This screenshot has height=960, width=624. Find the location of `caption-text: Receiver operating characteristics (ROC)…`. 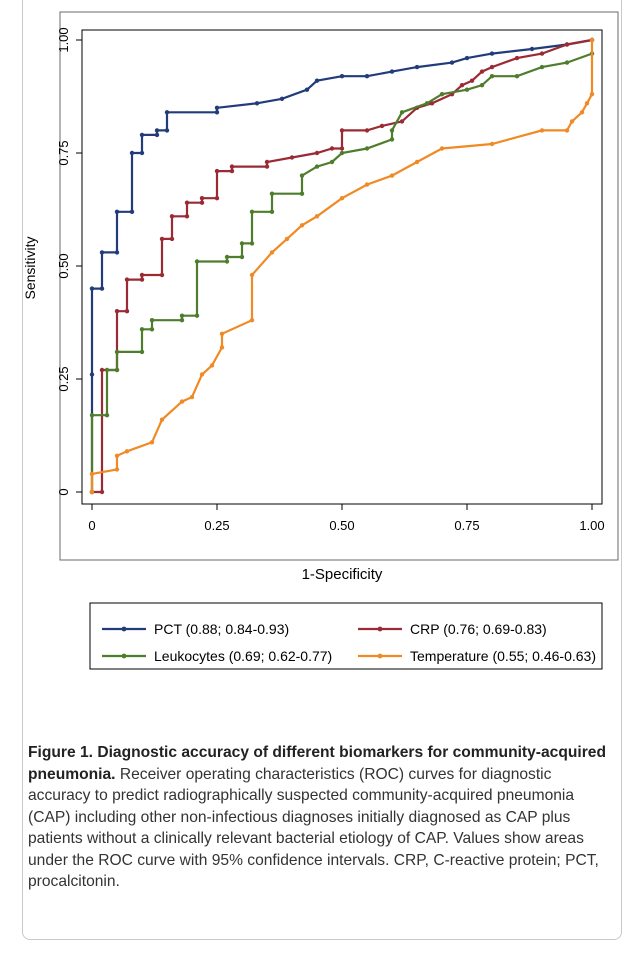

caption-text: Receiver operating characteristics (ROC)… is located at coordinates (313, 828).